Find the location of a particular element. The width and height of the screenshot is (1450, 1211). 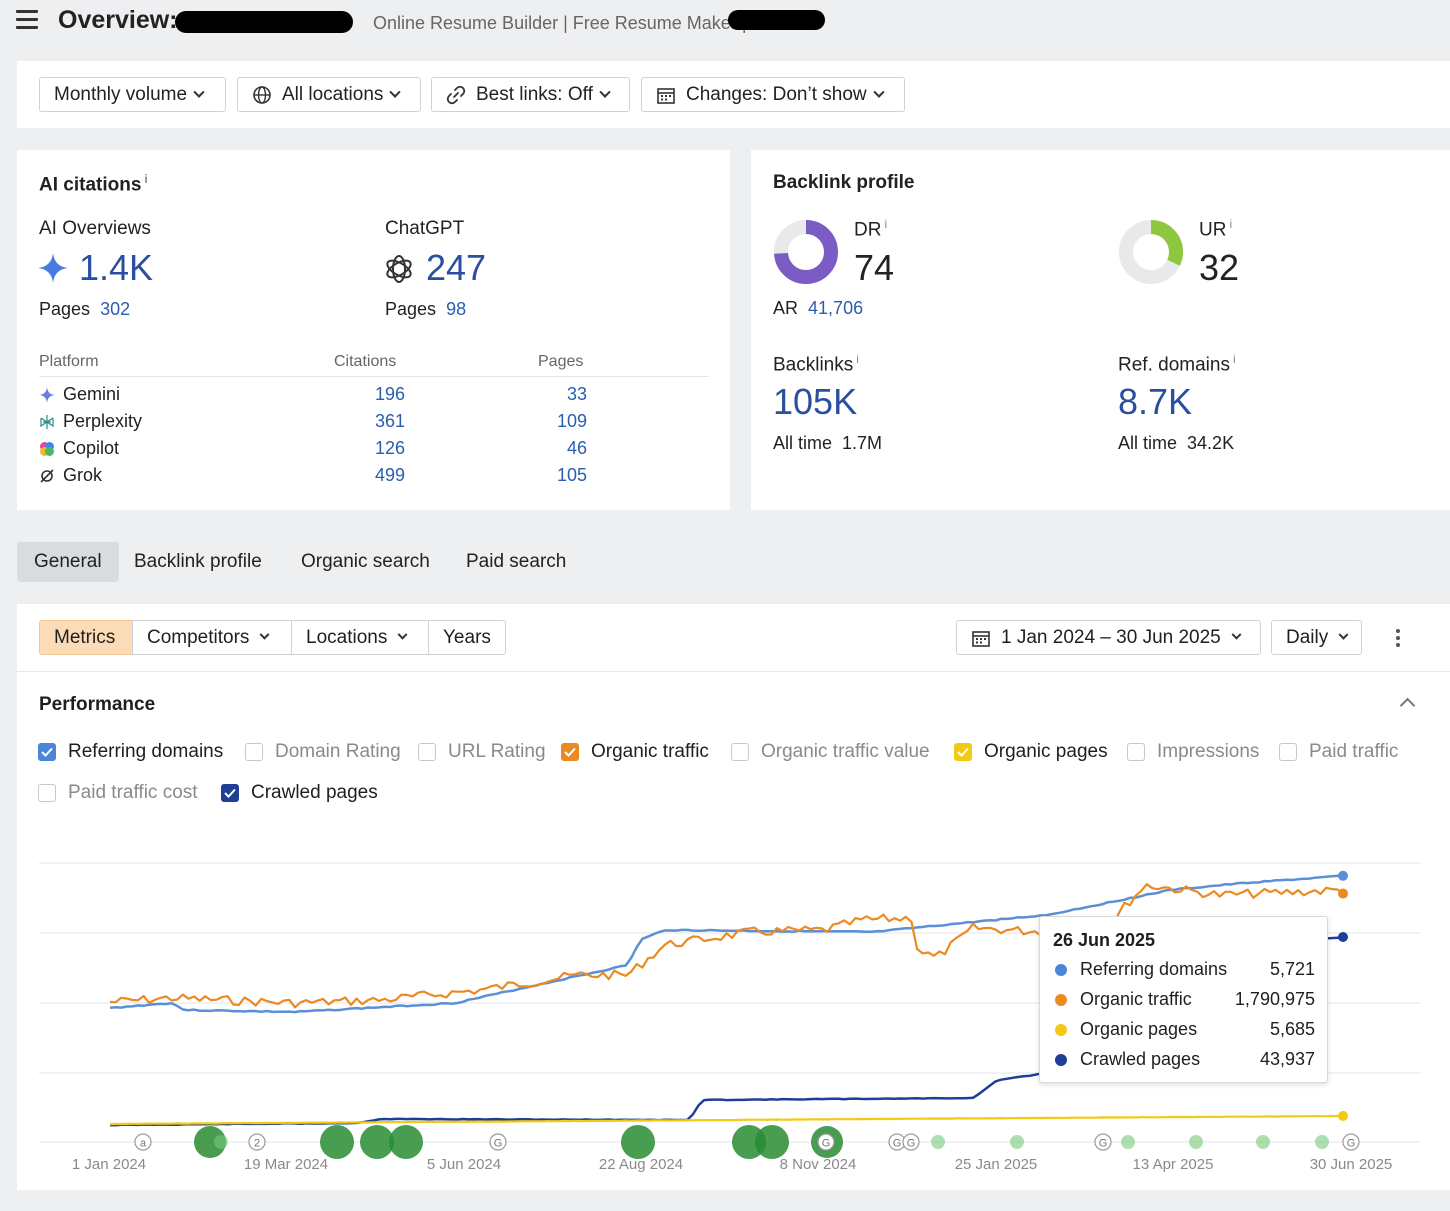

volume-dropdown: Monthly volume is located at coordinates (132, 94).